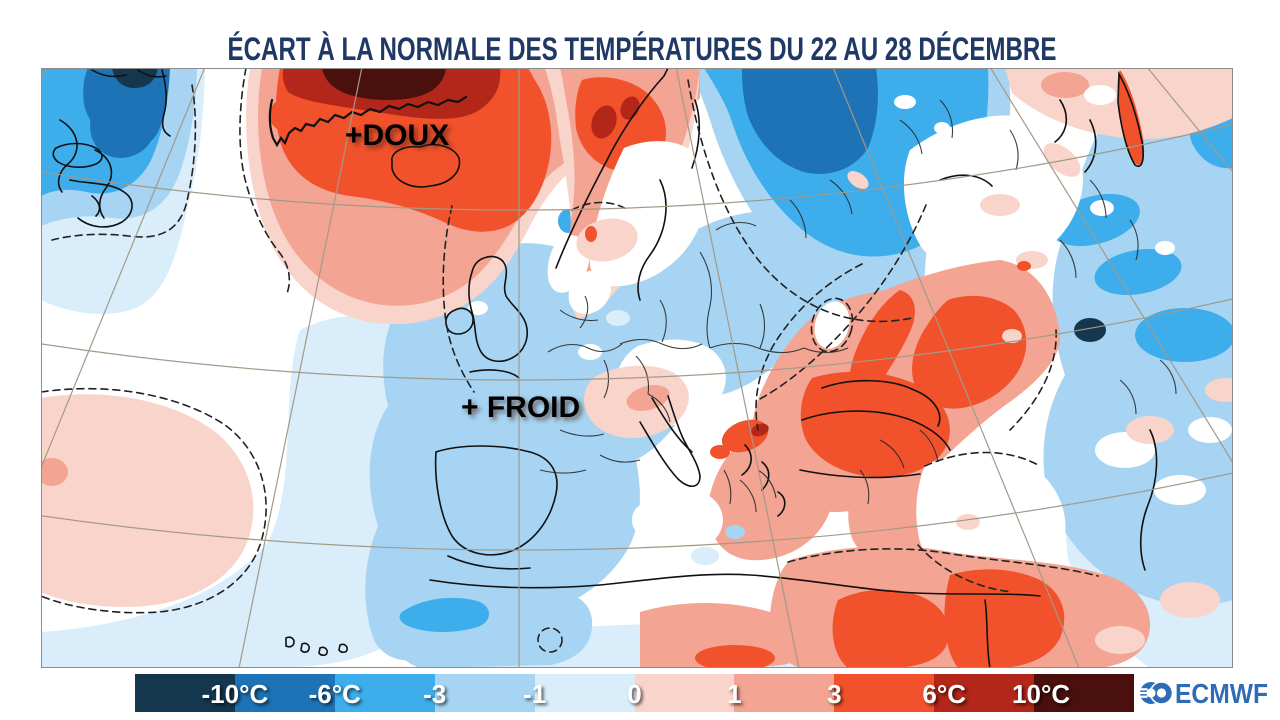 The width and height of the screenshot is (1280, 720). What do you see at coordinates (1221, 694) in the screenshot?
I see `svg-text: ECMWF` at bounding box center [1221, 694].